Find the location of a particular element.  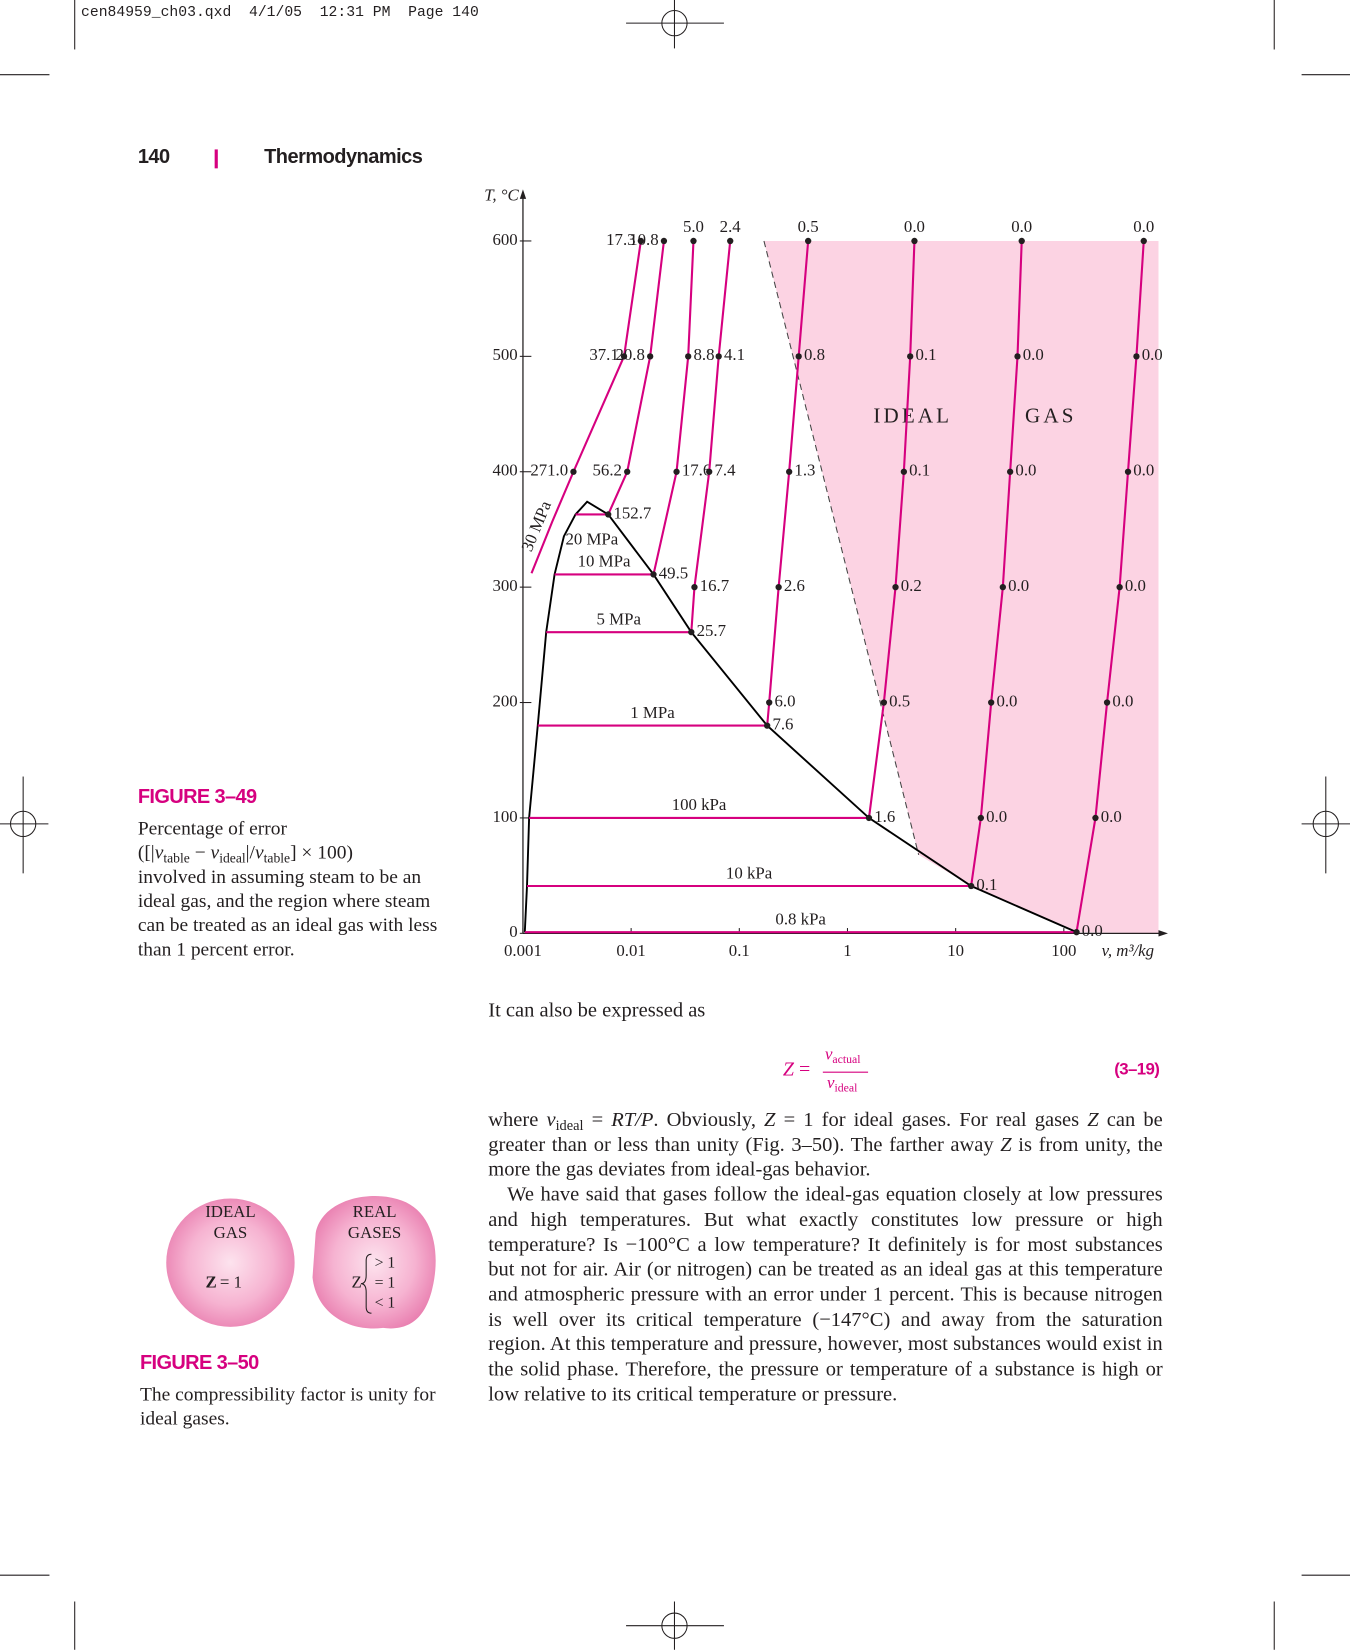

header-rule is located at coordinates (216, 159).